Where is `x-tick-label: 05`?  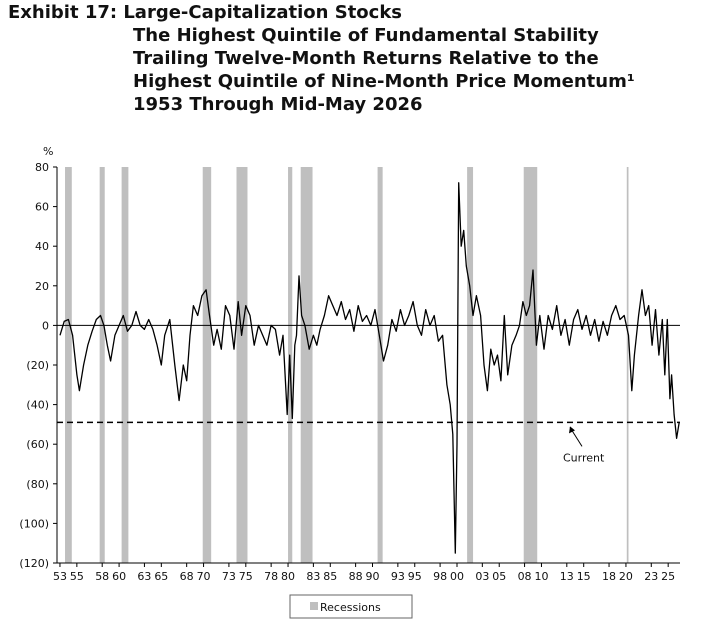 x-tick-label: 05 is located at coordinates (499, 576).